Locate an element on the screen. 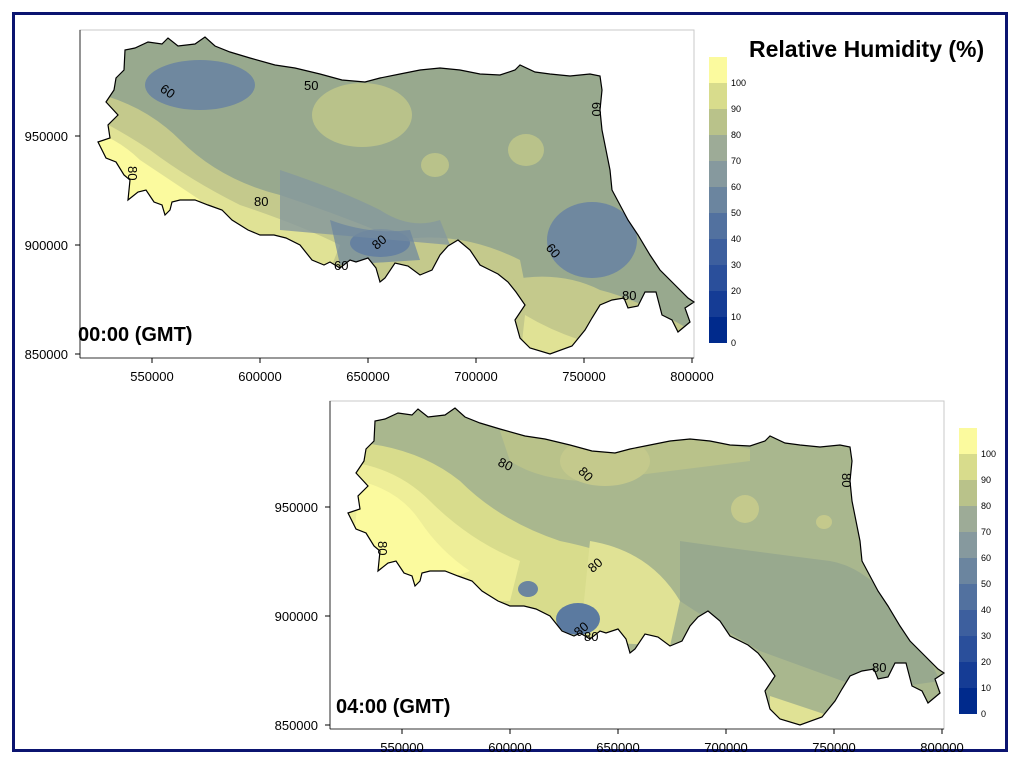 Image resolution: width=1024 pixels, height=768 pixels. time-label: 04:00 (GMT) is located at coordinates (393, 707).